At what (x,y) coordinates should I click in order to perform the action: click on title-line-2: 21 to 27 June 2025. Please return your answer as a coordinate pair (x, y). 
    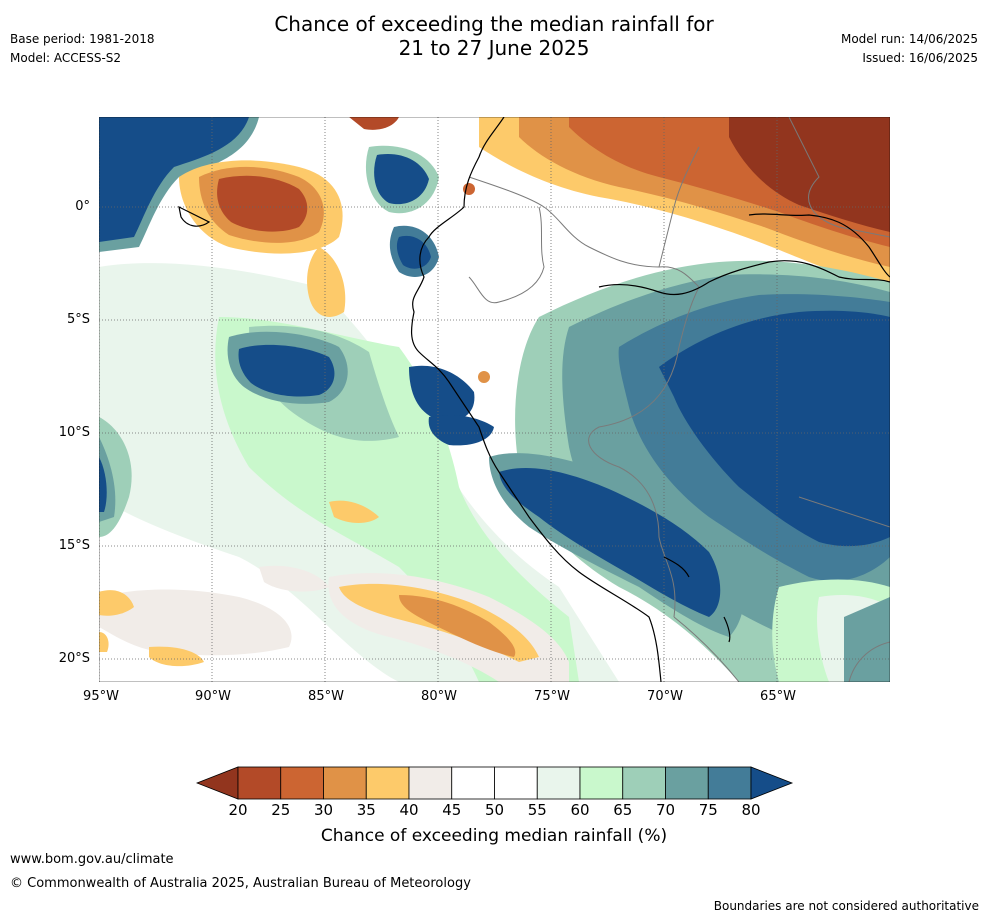
    Looking at the image, I should click on (494, 48).